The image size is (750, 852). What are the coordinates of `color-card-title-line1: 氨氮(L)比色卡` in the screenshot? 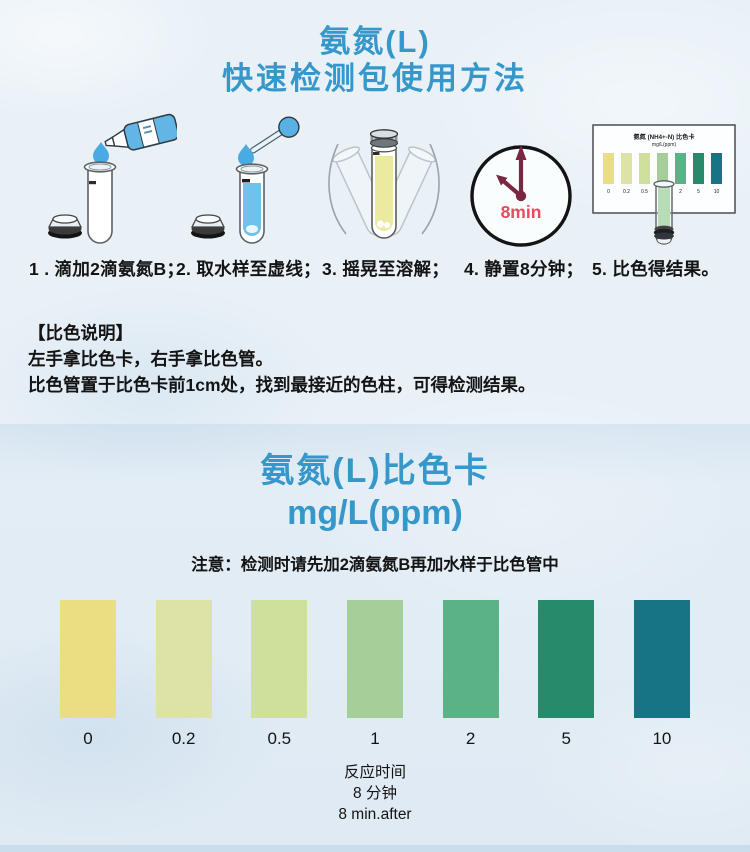 It's located at (375, 471).